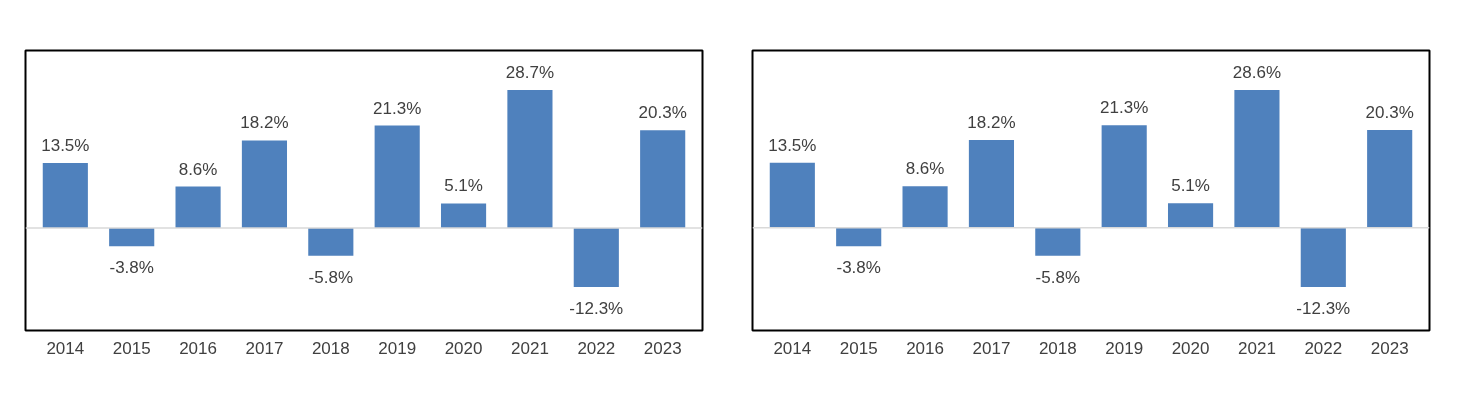 The height and width of the screenshot is (414, 1459). I want to click on data-label: 28.7%, so click(530, 72).